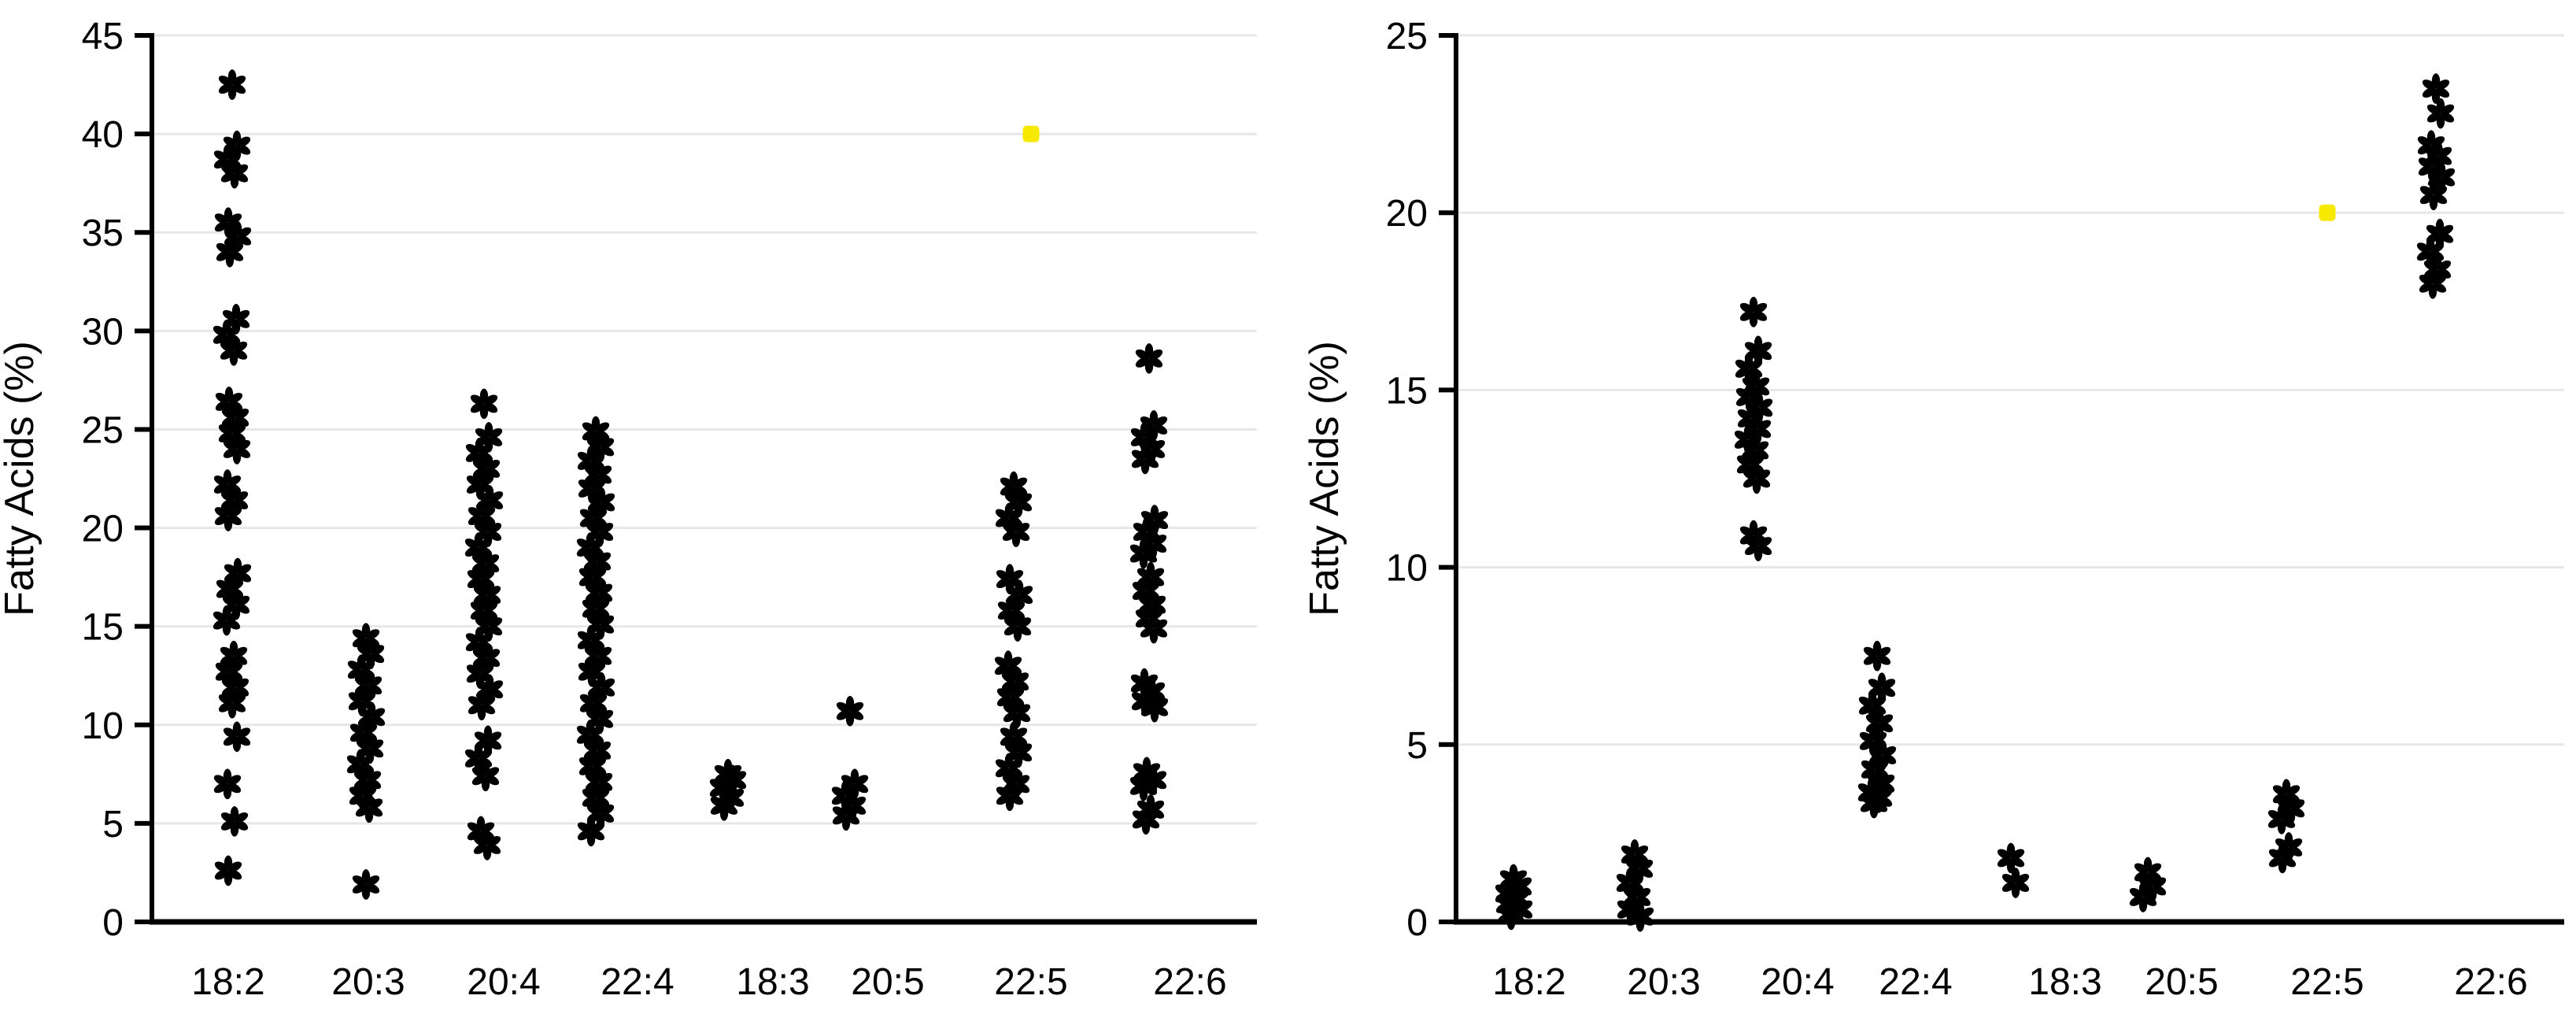 This screenshot has width=2576, height=1014. Describe the element at coordinates (103, 332) in the screenshot. I see `y-tick-label: 30` at that location.